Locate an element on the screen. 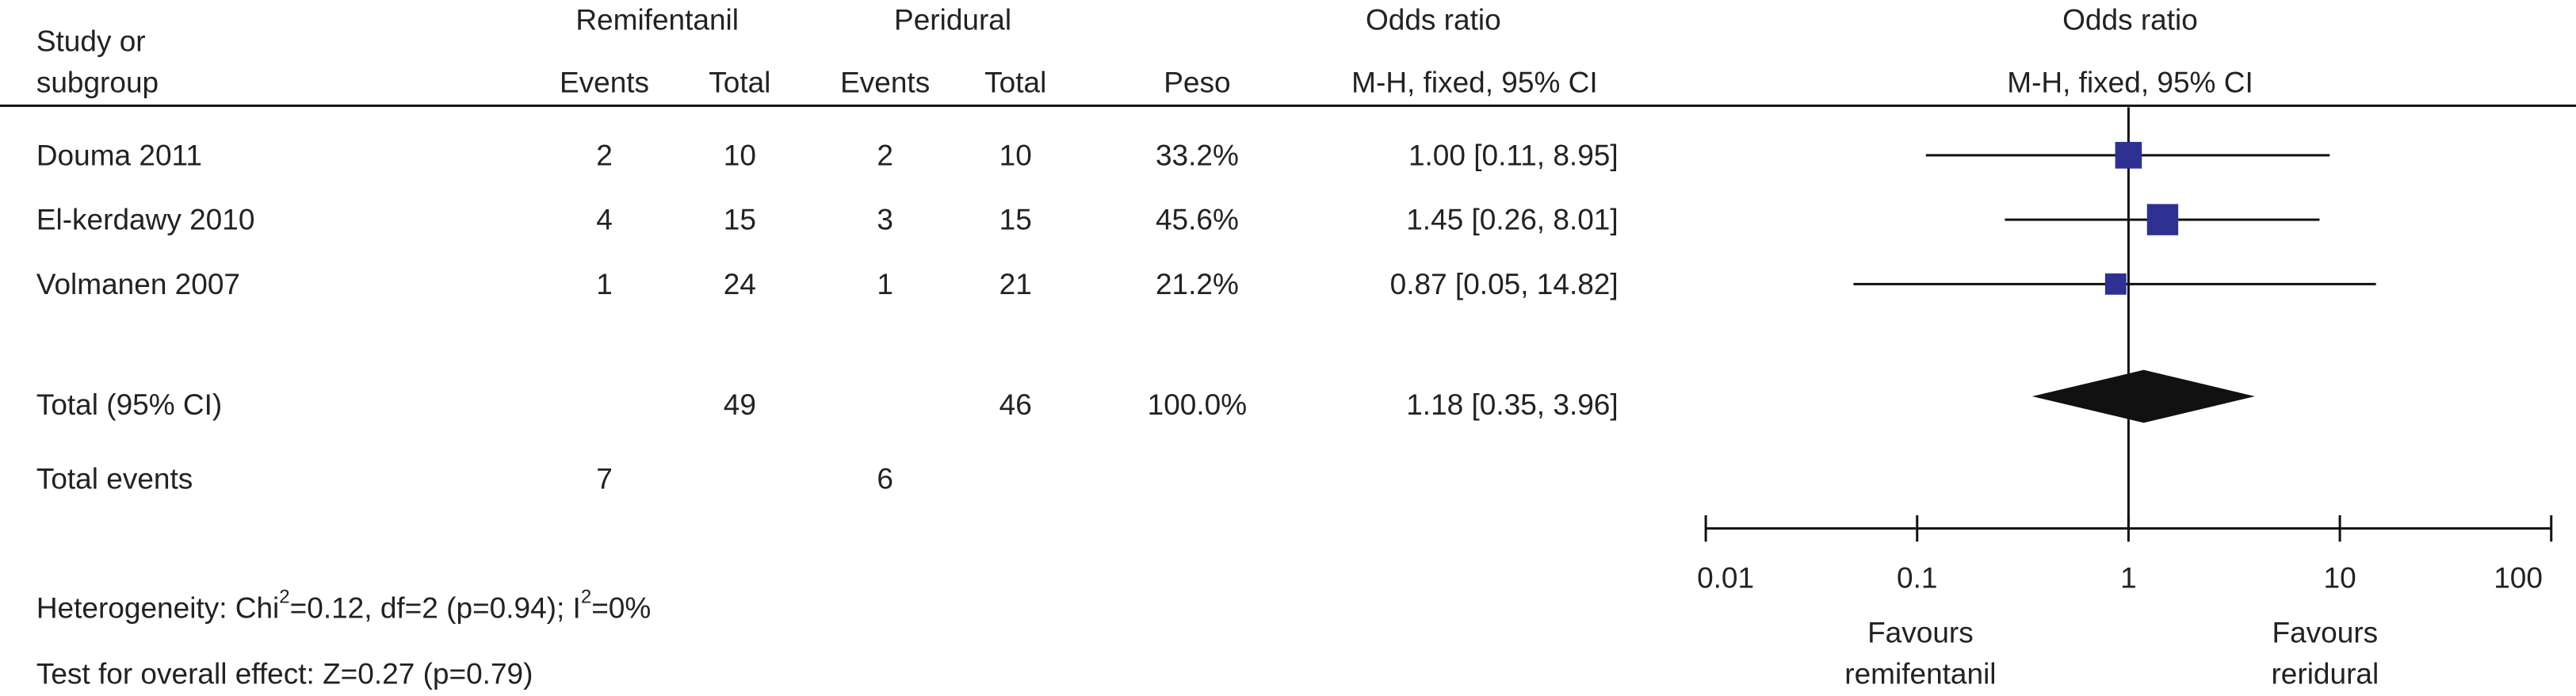 This screenshot has width=2576, height=696. x-tick-label: 10 is located at coordinates (2340, 578).